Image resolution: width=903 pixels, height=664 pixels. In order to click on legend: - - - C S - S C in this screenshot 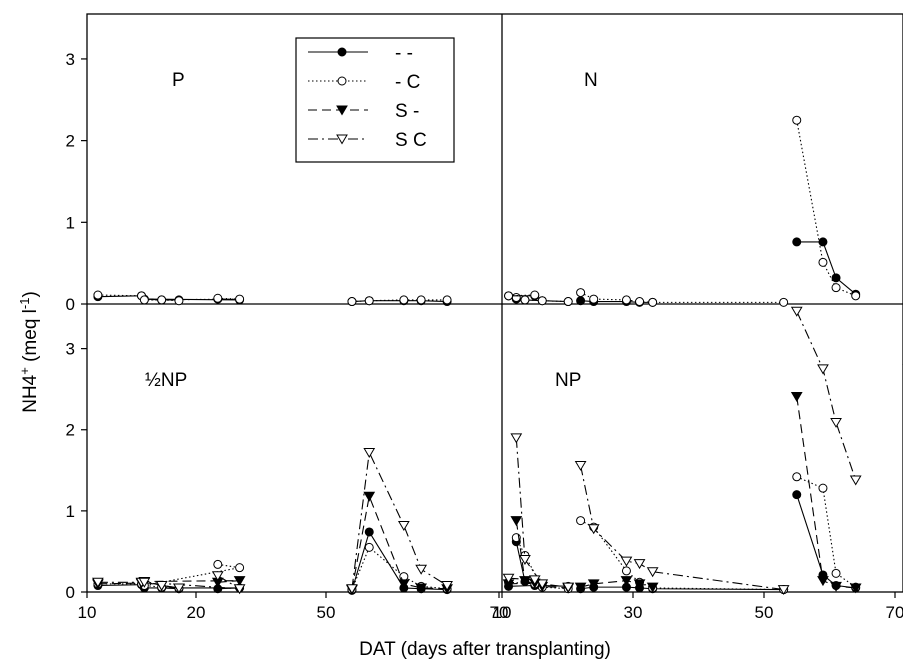, I will do `click(375, 100)`.